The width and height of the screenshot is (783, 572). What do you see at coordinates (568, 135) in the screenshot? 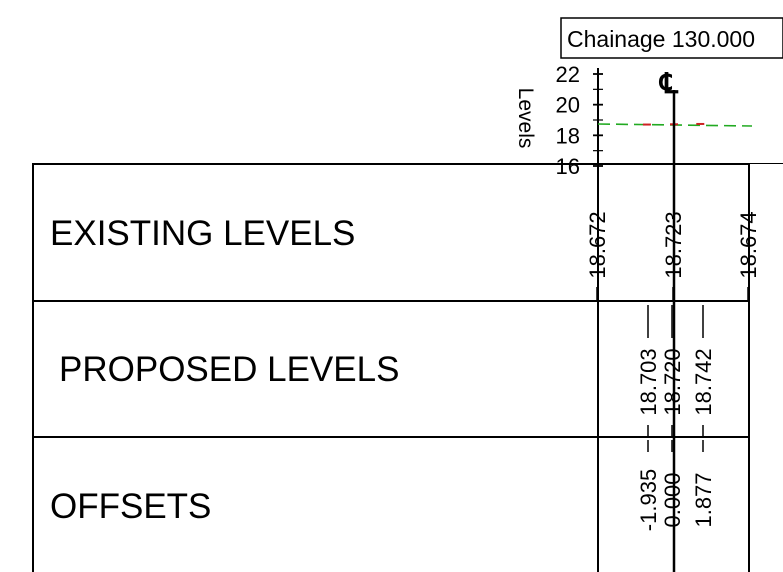
I see `axis-tick-label: 18` at bounding box center [568, 135].